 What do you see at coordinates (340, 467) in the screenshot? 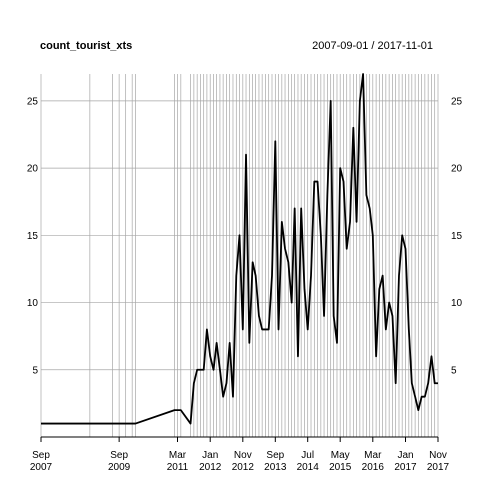
I see `x-tick-year-label: 2015` at bounding box center [340, 467].